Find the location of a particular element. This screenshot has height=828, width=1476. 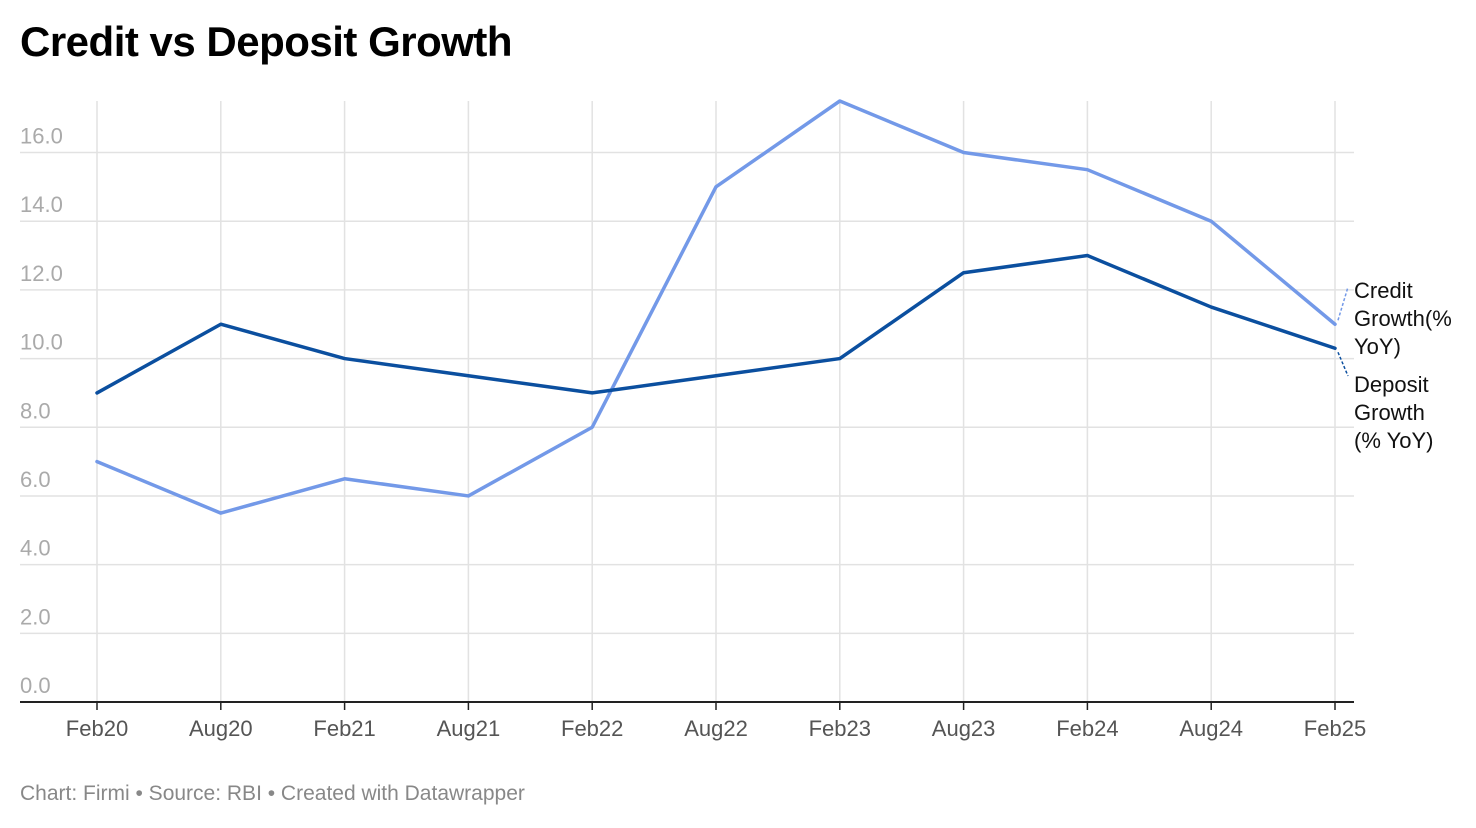

series-label-deposit: Deposit Growth (% YoY) is located at coordinates (1394, 412).